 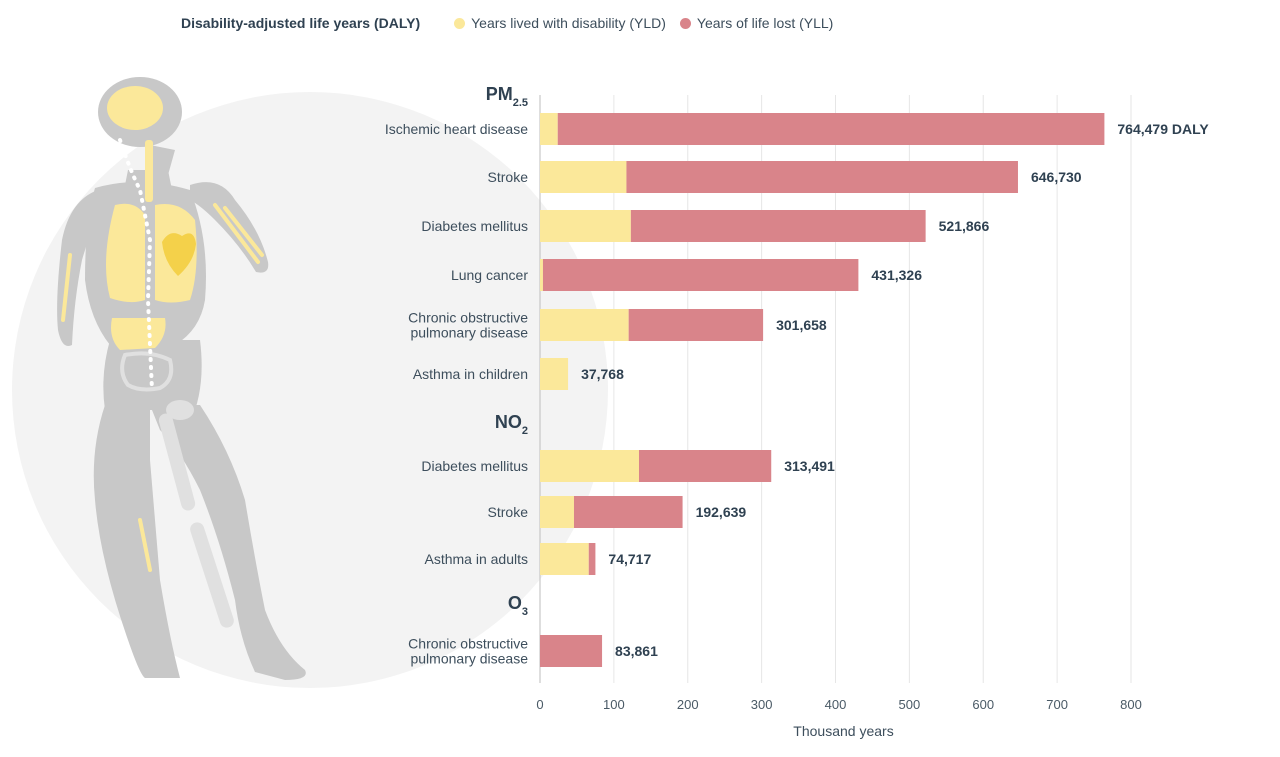 What do you see at coordinates (685, 23) in the screenshot?
I see `legend-swatch-yll` at bounding box center [685, 23].